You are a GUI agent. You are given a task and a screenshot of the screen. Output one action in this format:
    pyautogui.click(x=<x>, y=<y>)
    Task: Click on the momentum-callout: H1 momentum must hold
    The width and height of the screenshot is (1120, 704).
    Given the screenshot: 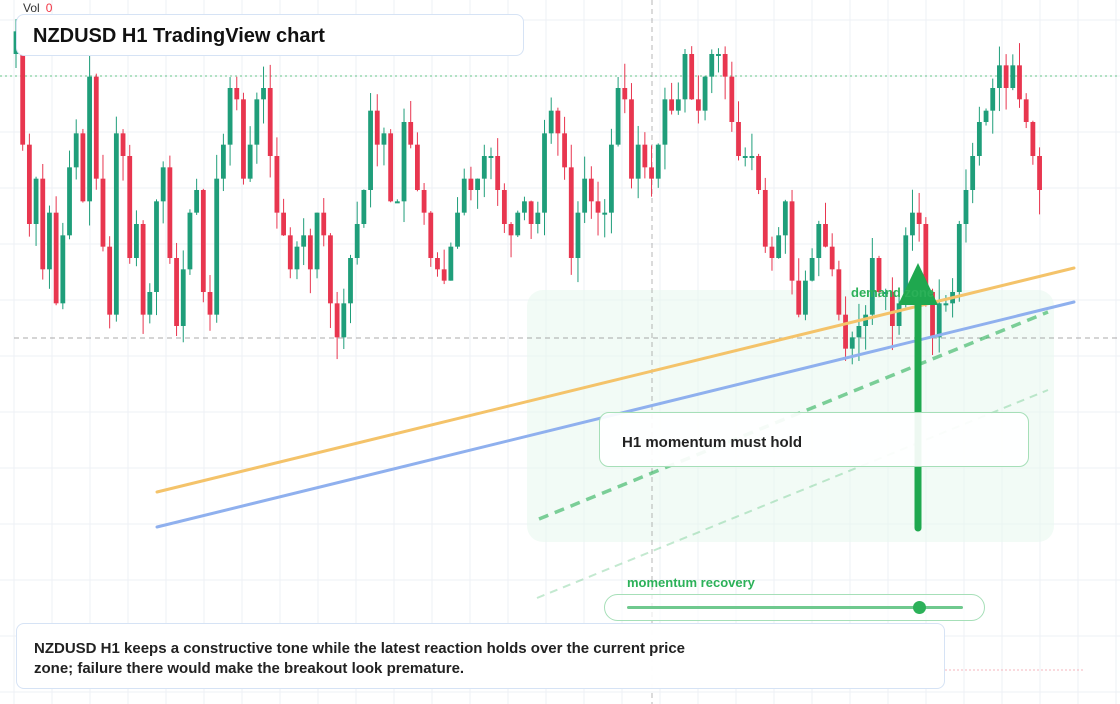 What is the action you would take?
    pyautogui.click(x=814, y=439)
    